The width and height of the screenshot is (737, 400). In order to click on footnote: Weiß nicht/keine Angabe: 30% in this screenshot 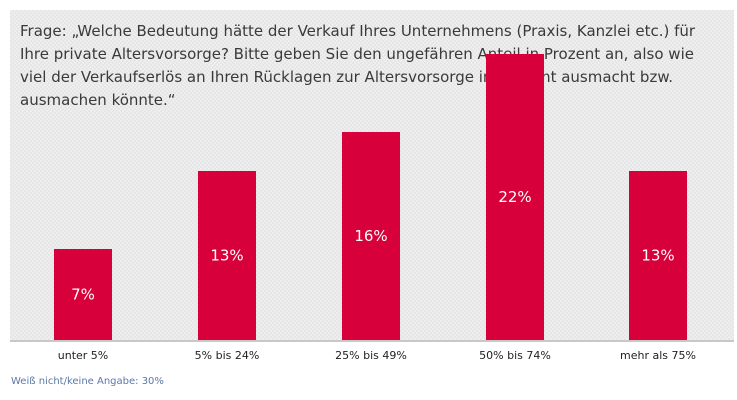, I will do `click(87, 381)`.